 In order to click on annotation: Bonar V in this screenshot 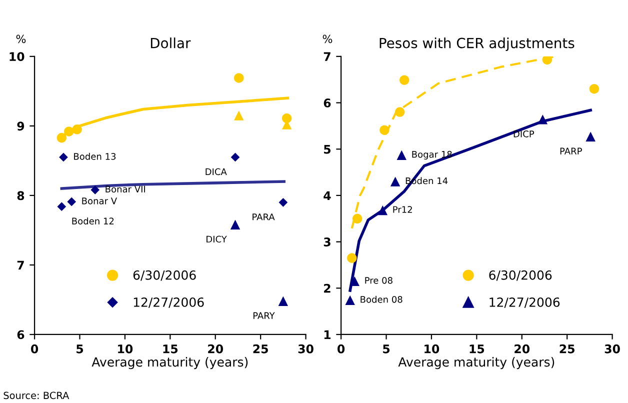, I will do `click(99, 201)`.